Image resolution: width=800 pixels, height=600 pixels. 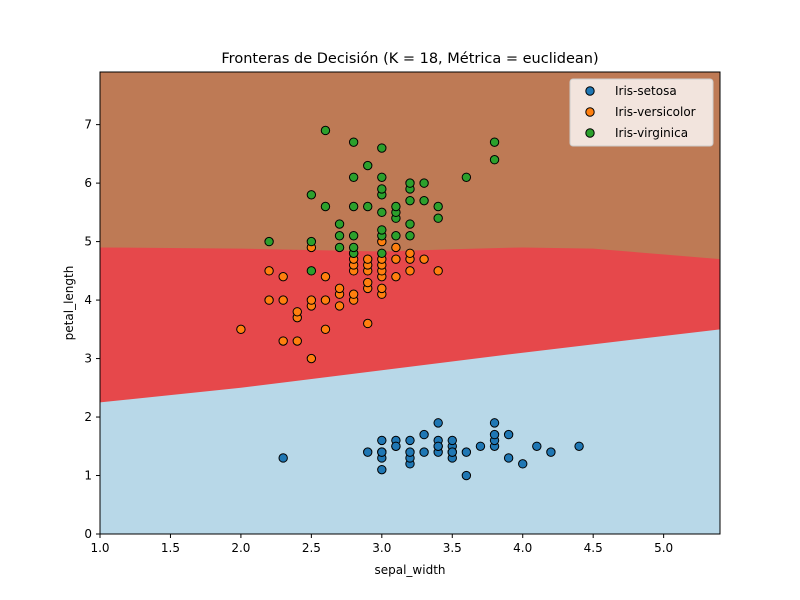 I want to click on legend-marker-iris-setosa, so click(x=590, y=91).